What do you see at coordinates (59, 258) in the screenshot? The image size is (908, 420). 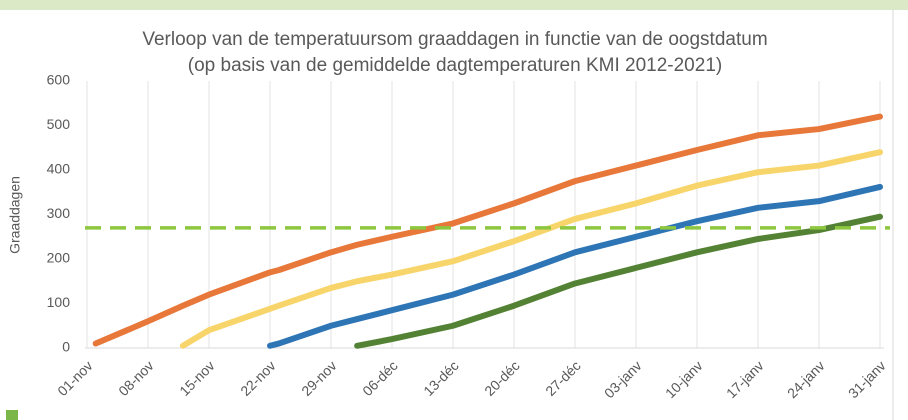 I see `y-tick-label: 200` at bounding box center [59, 258].